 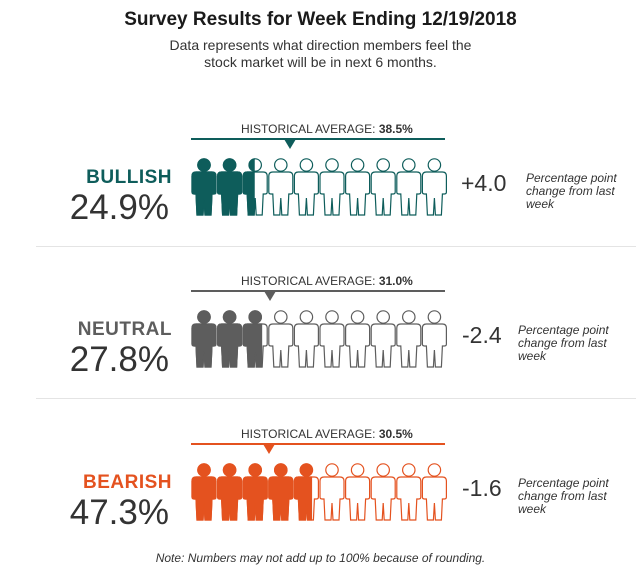 I want to click on category-percent: 47.3%, so click(x=119, y=512).